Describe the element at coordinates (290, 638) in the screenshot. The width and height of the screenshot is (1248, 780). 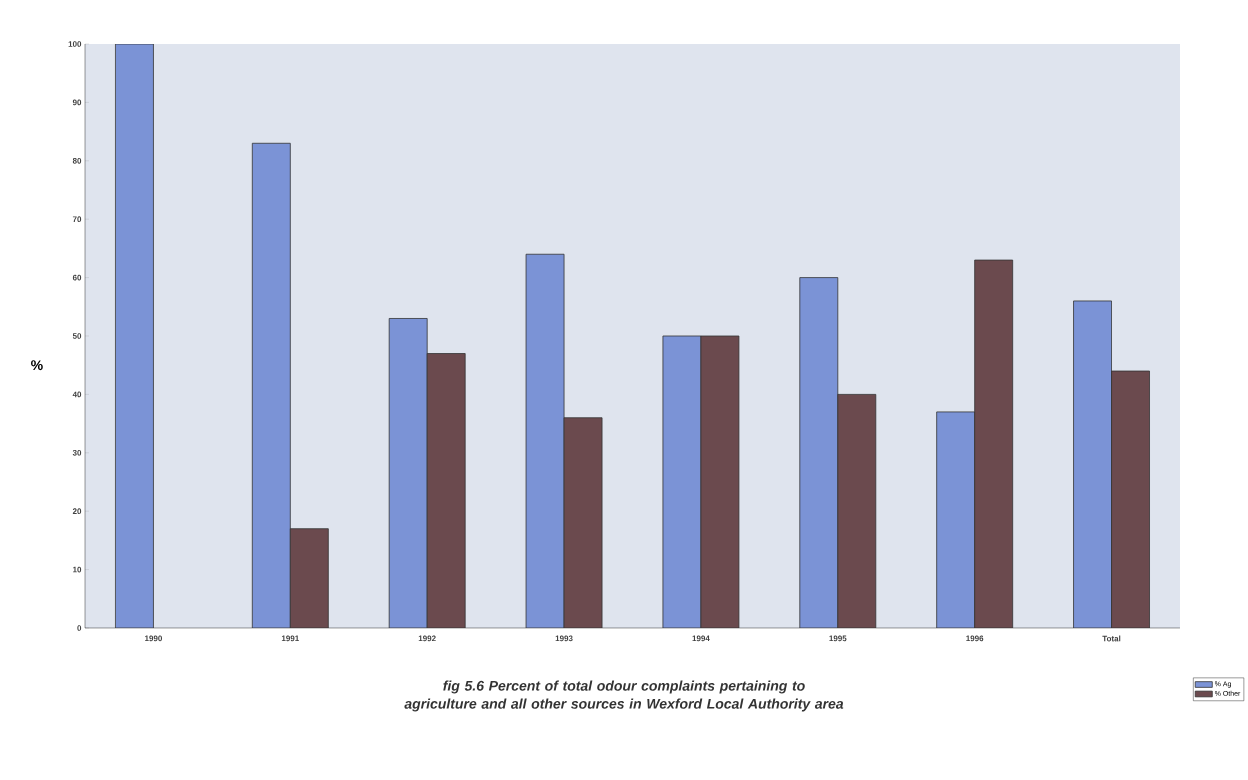
I see `x-tick-label: 1991` at that location.